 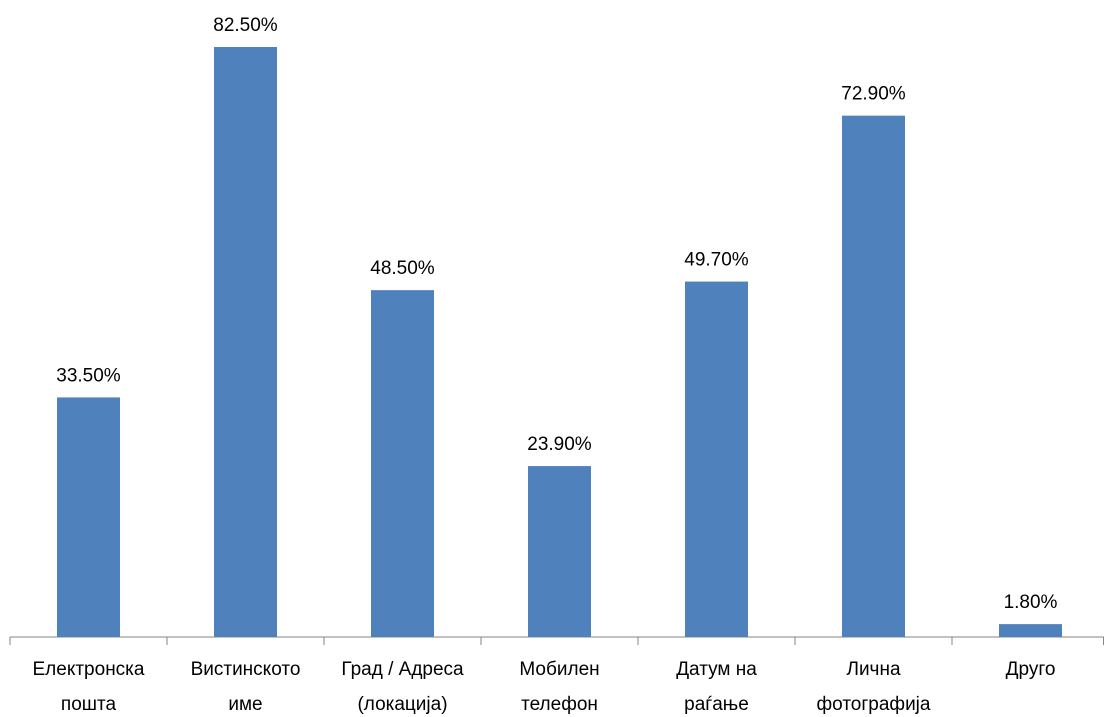 I want to click on x-tick-label: Вистинското име, so click(x=245, y=687).